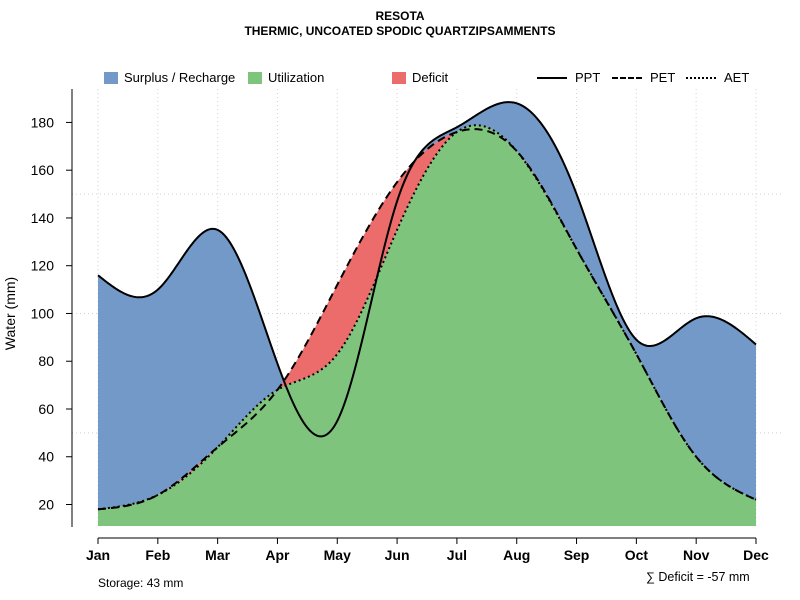 This screenshot has width=800, height=600. I want to click on legend-label-ppt: PPT, so click(588, 77).